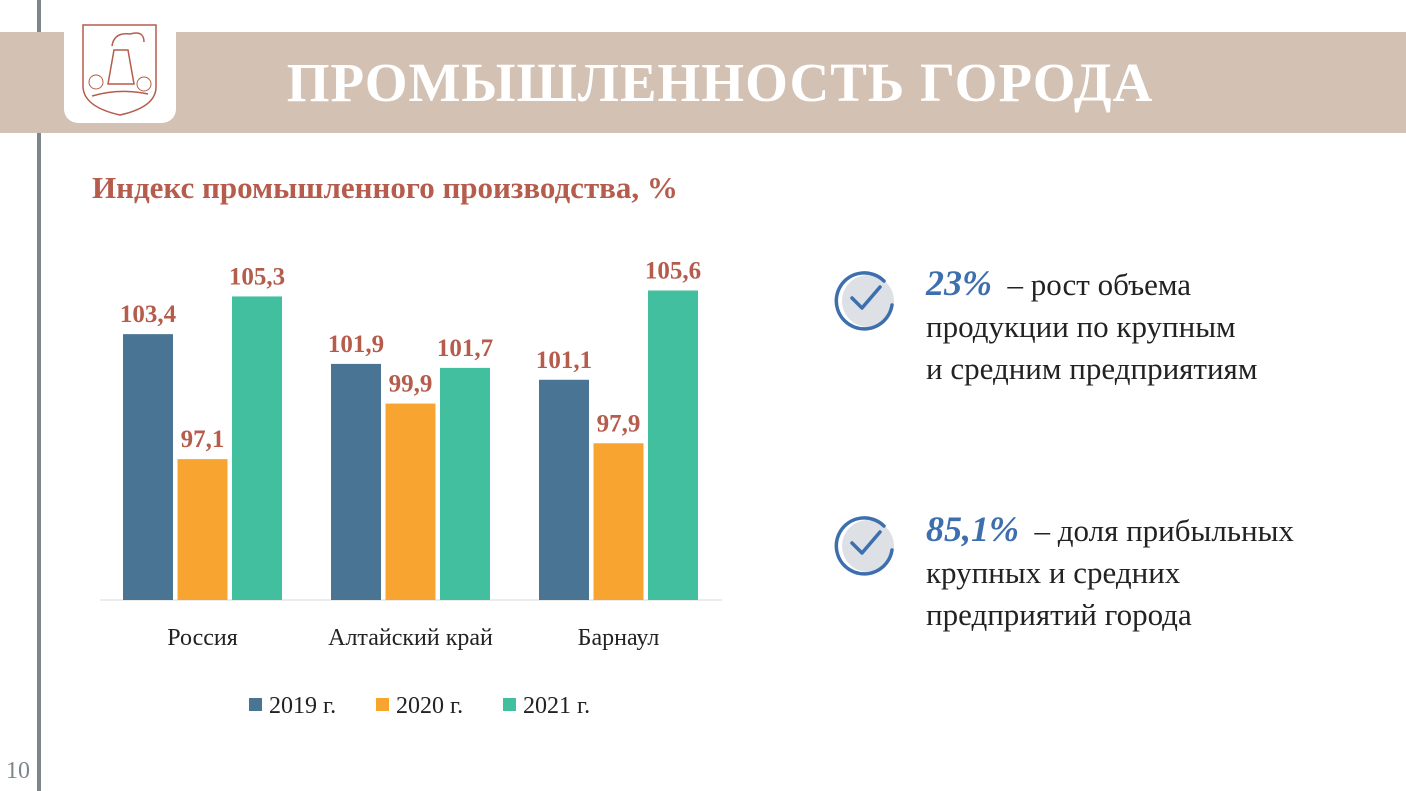 Image resolution: width=1406 pixels, height=791 pixels. I want to click on data-label: 101,7, so click(465, 348).